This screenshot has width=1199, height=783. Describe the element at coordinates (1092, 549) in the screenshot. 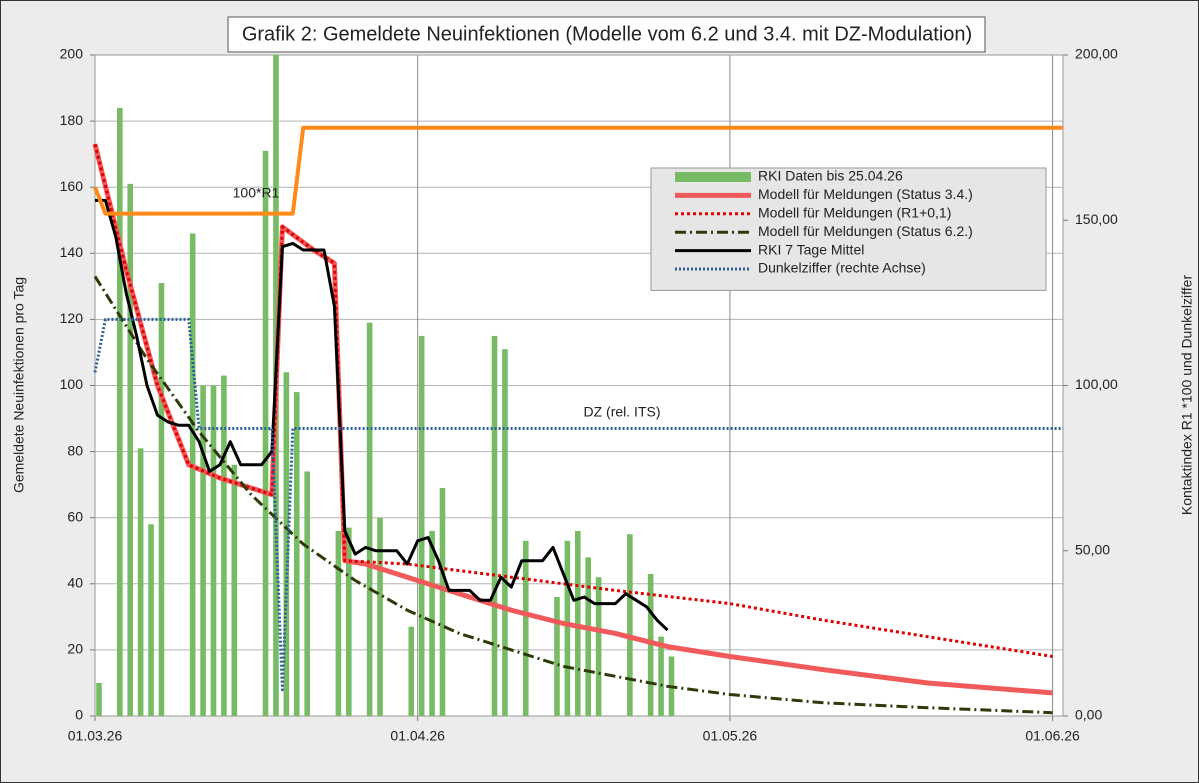

I see `y2-tick-label: 50,00` at that location.